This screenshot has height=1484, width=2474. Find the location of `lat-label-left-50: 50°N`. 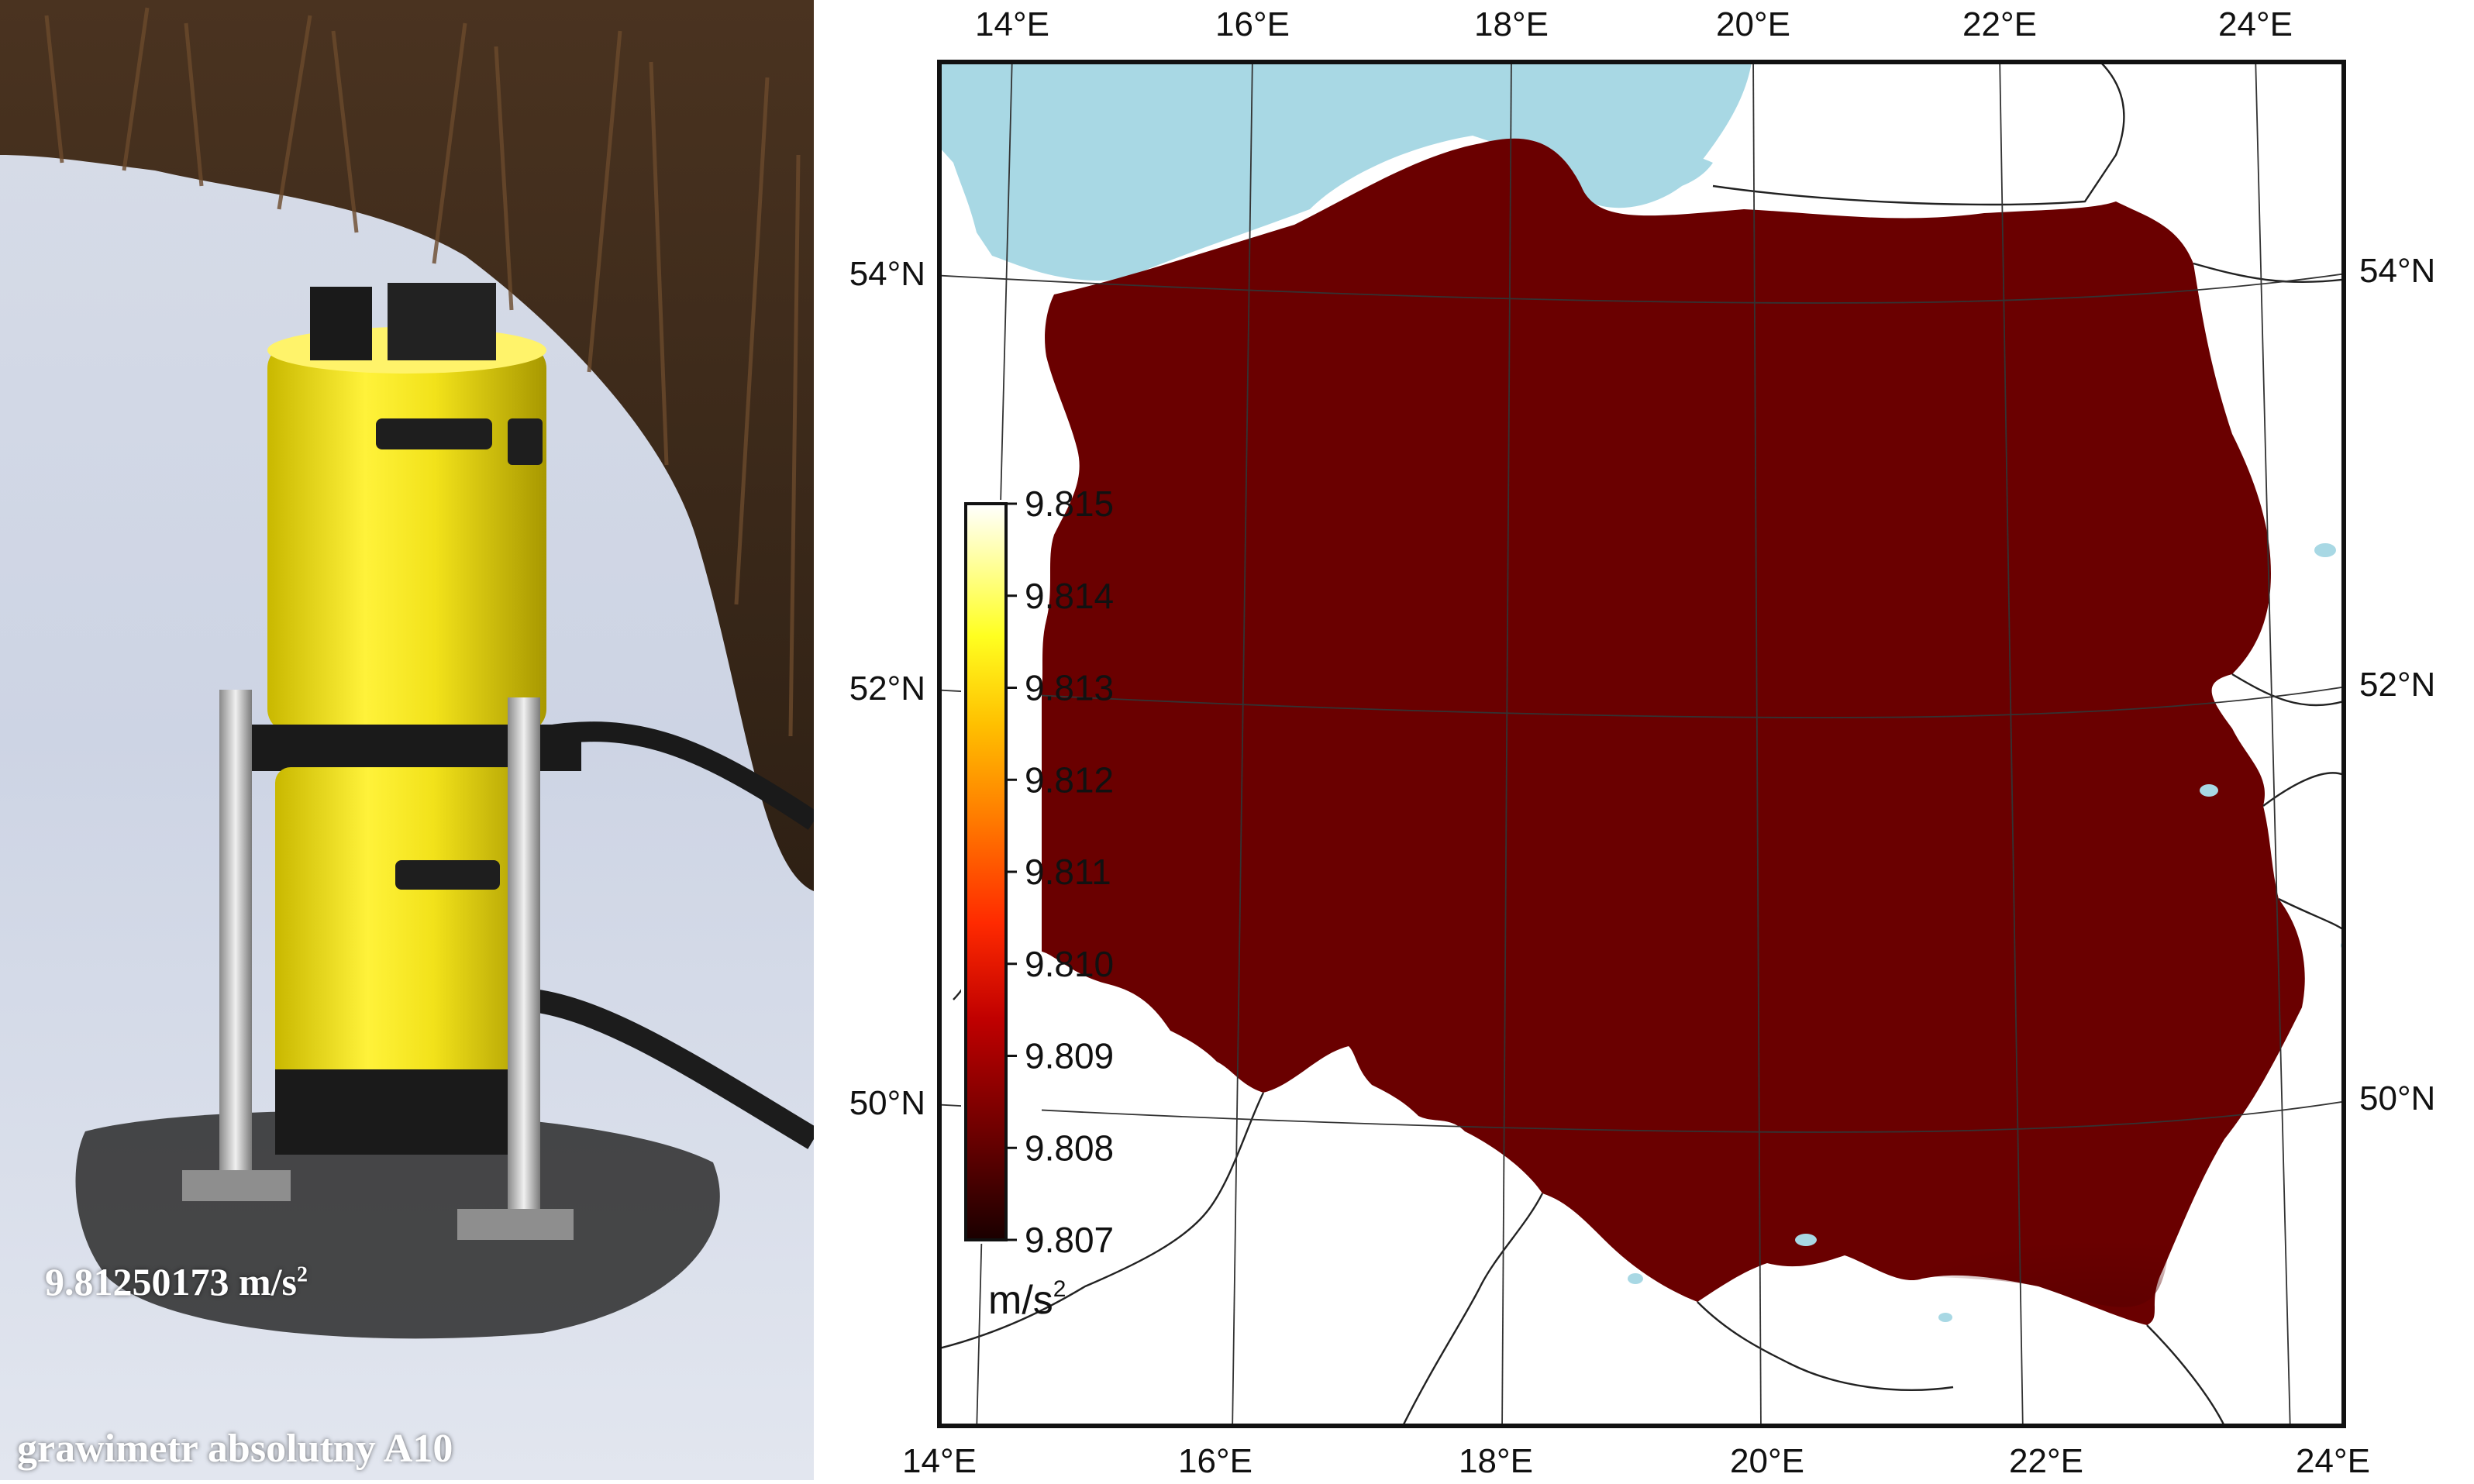

lat-label-left-50: 50°N is located at coordinates (887, 1103).